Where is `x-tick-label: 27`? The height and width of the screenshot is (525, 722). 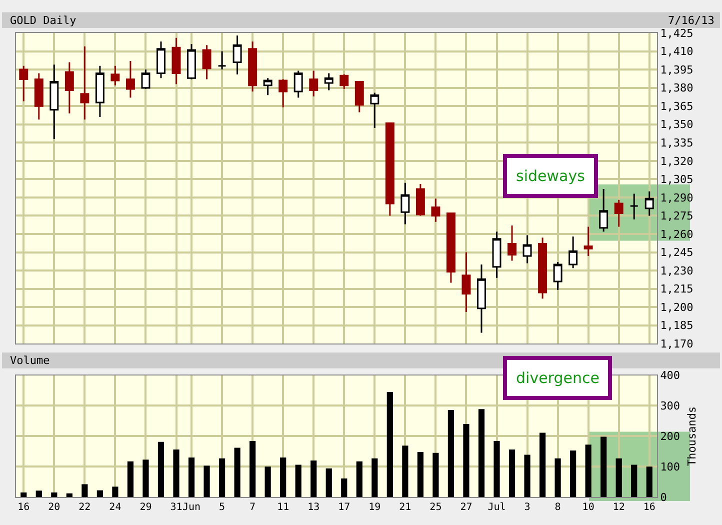 x-tick-label: 27 is located at coordinates (466, 507).